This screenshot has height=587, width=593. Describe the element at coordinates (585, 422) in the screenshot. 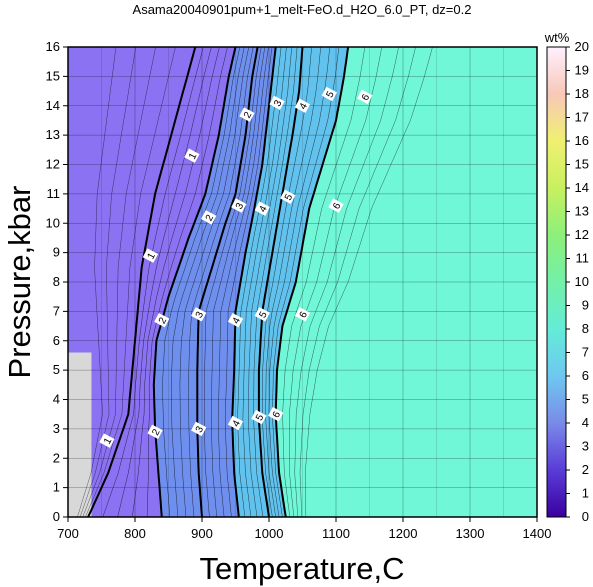

I see `colorbar-tick-label: 4` at that location.